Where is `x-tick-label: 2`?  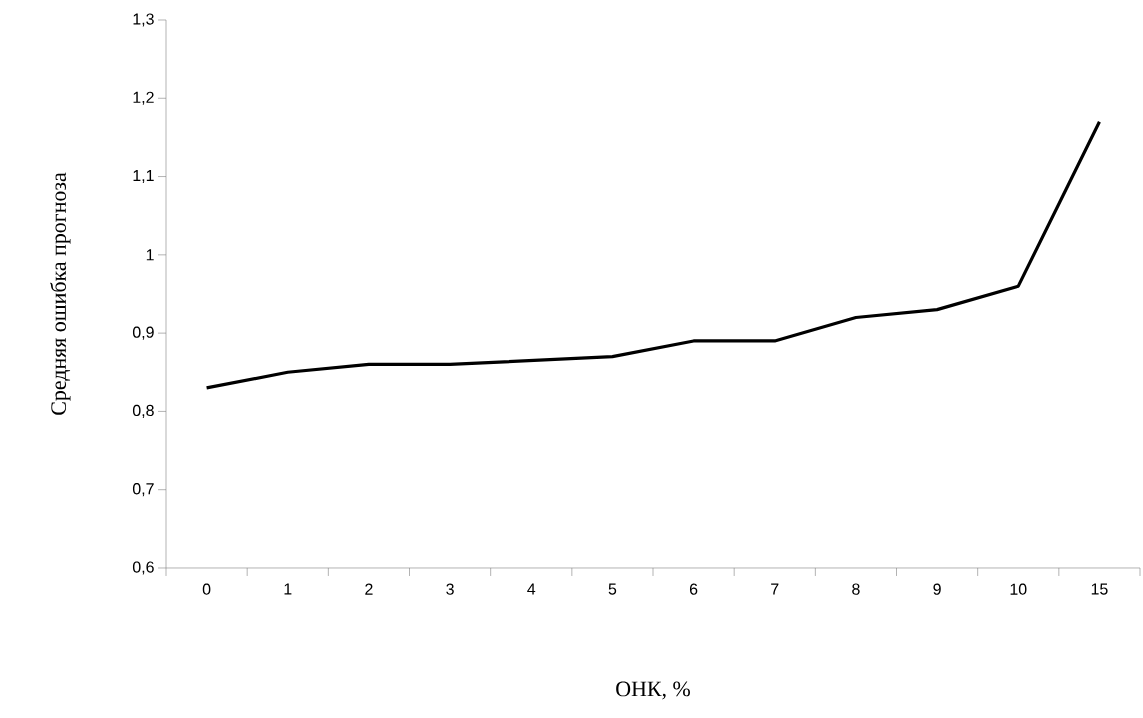
x-tick-label: 2 is located at coordinates (369, 589).